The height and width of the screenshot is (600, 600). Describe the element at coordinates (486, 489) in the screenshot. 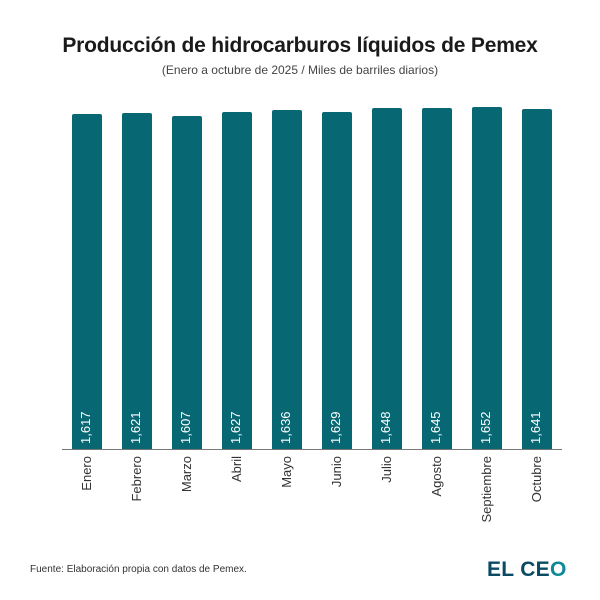

I see `x-tick-label: Septiembre` at that location.